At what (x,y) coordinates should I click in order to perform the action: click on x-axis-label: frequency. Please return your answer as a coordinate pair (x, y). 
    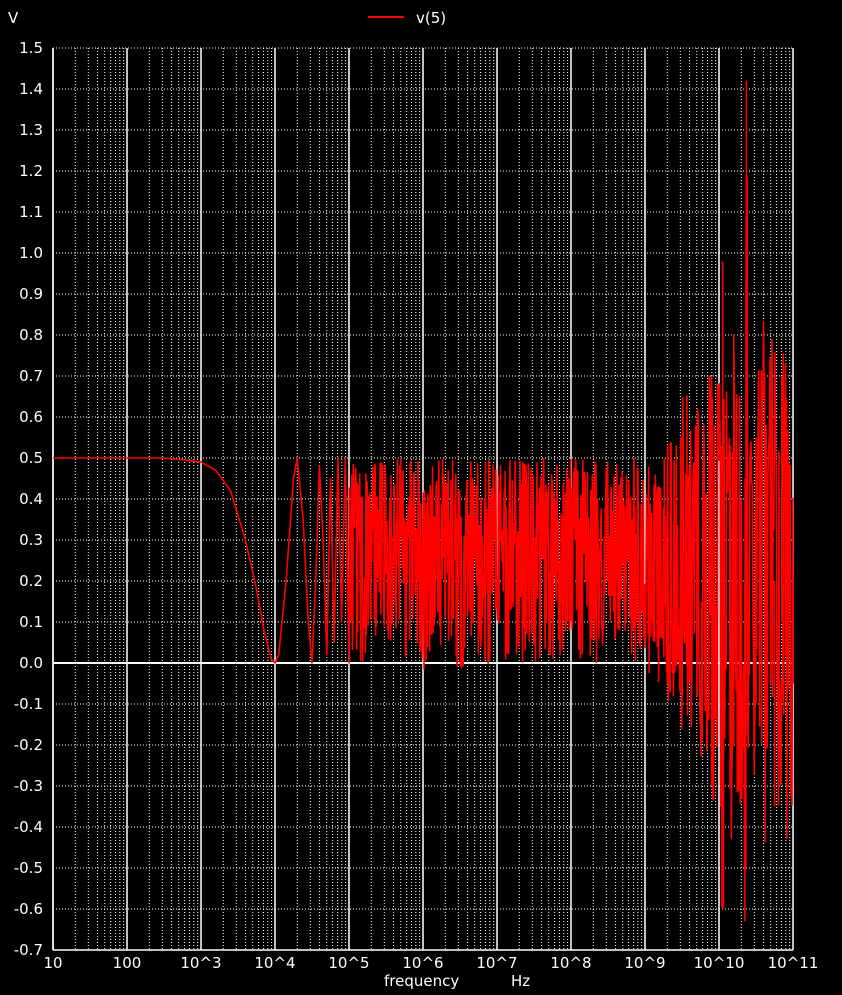
    Looking at the image, I should click on (421, 981).